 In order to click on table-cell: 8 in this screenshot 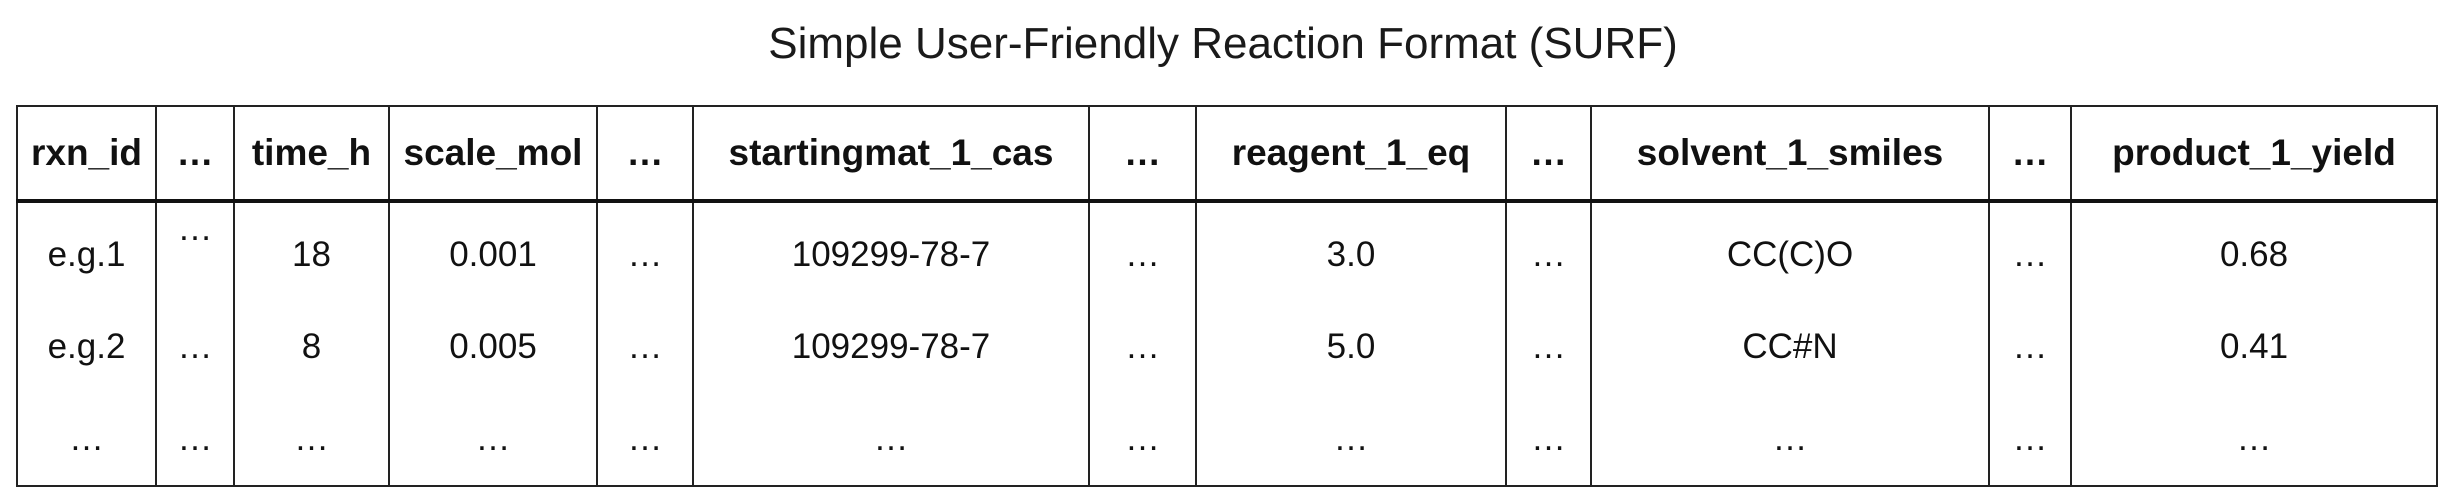, I will do `click(311, 347)`.